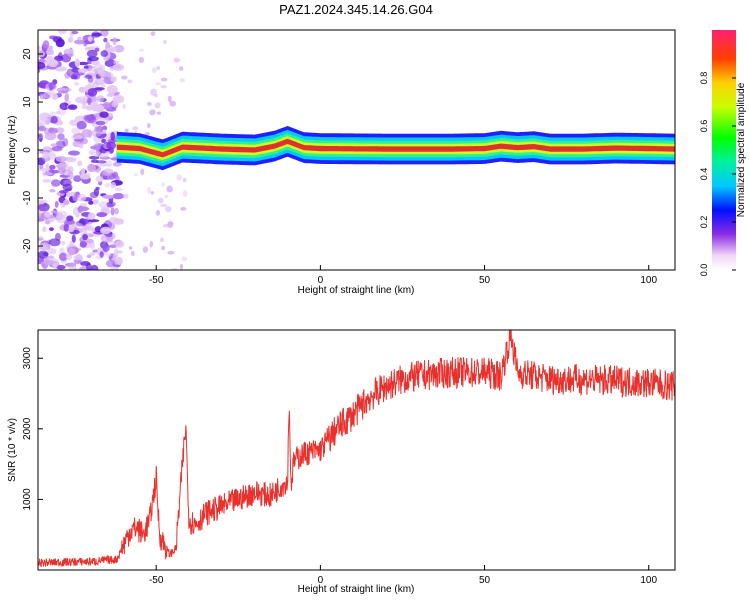 The height and width of the screenshot is (605, 750). Describe the element at coordinates (741, 149) in the screenshot. I see `colorbar-label: Normalized spectral amplitude` at that location.